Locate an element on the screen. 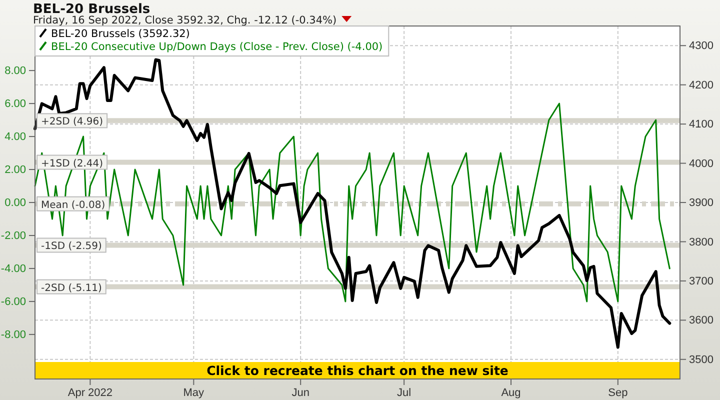  y-tick-label: 3800 is located at coordinates (701, 242).